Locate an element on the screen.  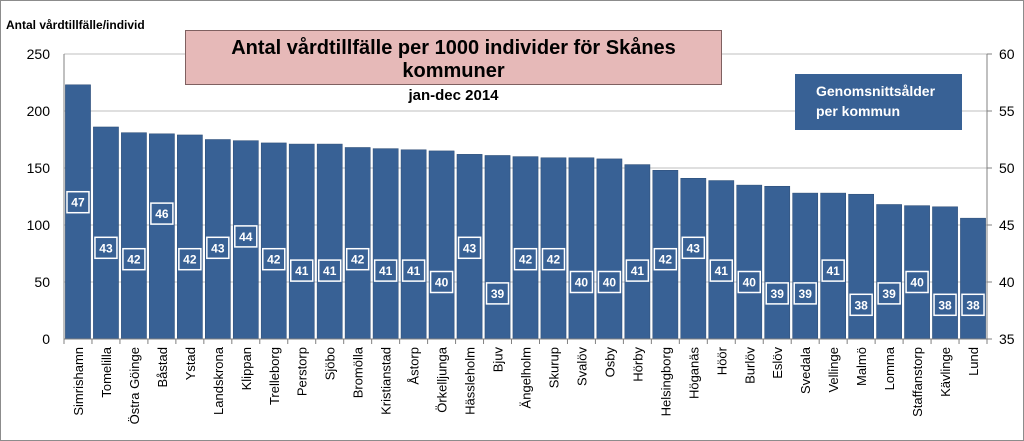
category-label: Trelleborg is located at coordinates (274, 376).